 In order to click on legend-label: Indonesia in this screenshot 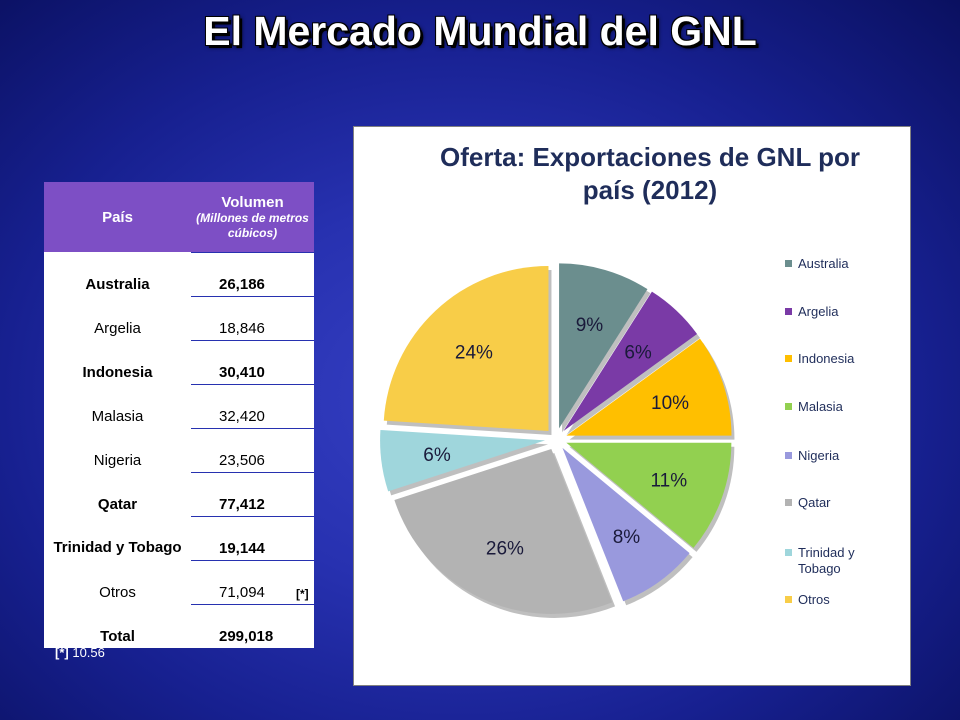, I will do `click(826, 358)`.